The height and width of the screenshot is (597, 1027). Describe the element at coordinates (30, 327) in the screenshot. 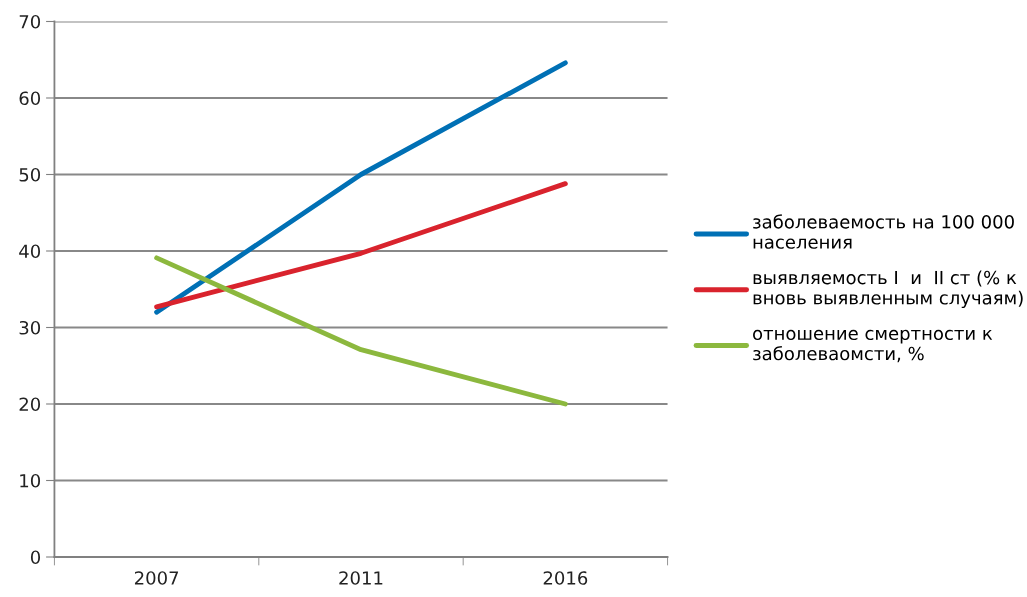

I see `y-tick-label: 30` at that location.